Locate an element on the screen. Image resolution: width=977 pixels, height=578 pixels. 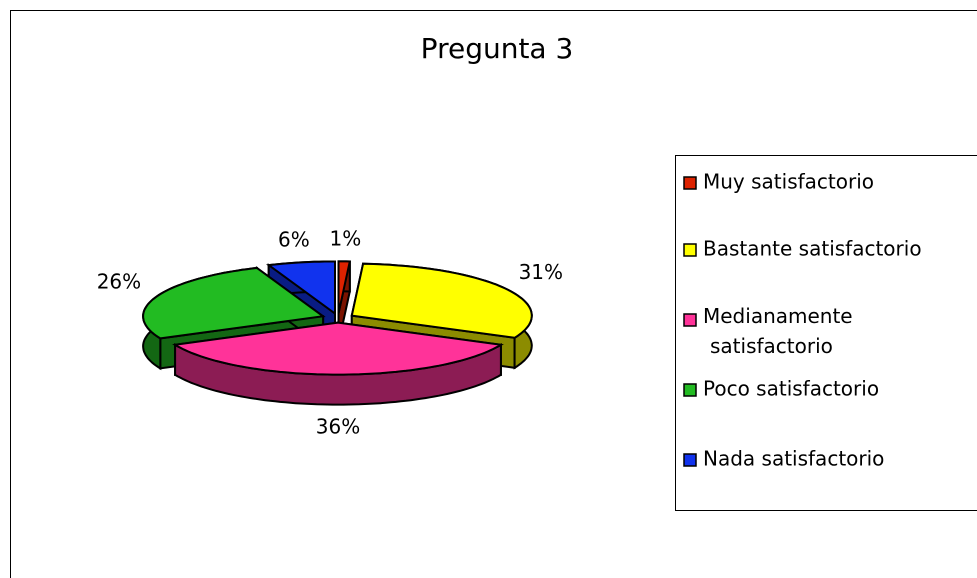
data-label: 36% is located at coordinates (338, 427).